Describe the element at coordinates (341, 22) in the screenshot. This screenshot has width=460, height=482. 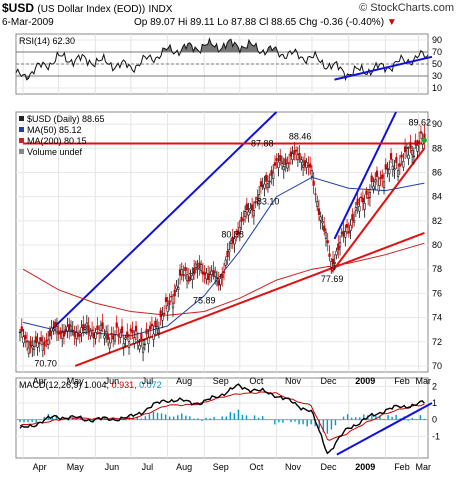
I see `change-value: Chg -0.36 (-0.40%)` at that location.